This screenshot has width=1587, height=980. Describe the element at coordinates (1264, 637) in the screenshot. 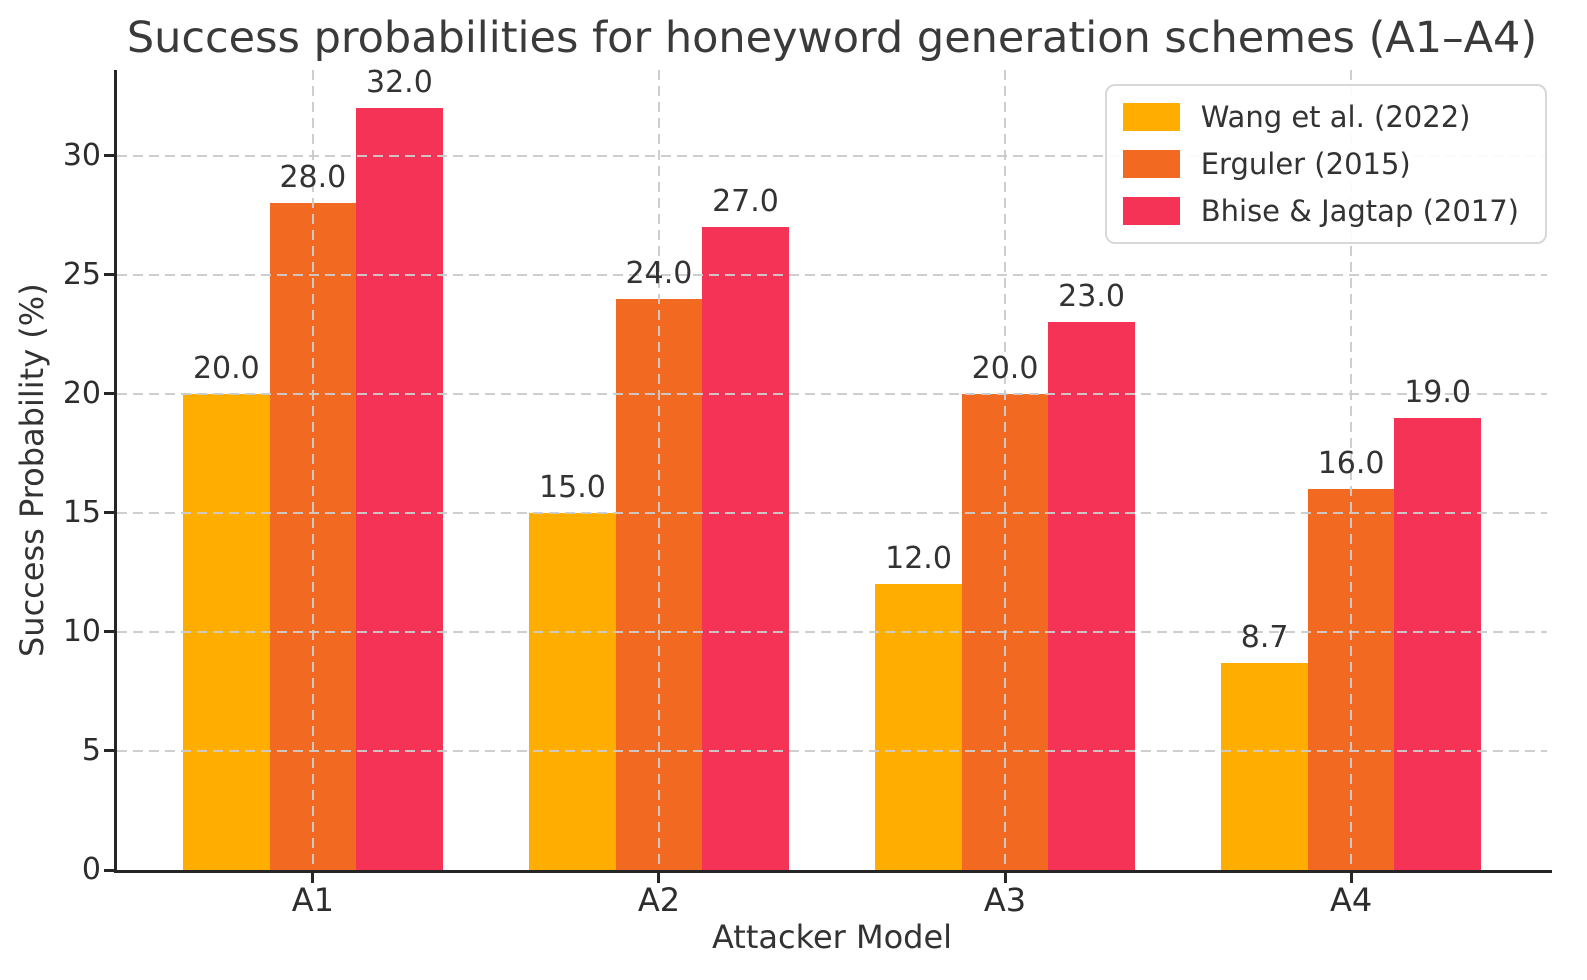

I see `bar-value-label: 8.7` at that location.